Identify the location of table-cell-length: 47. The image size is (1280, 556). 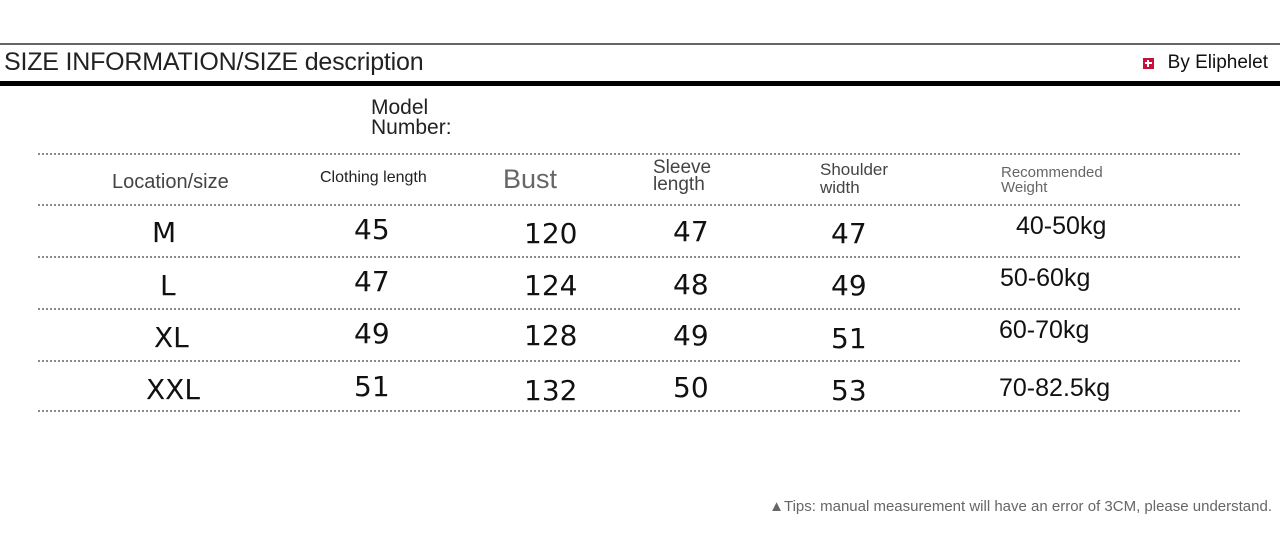
(372, 281).